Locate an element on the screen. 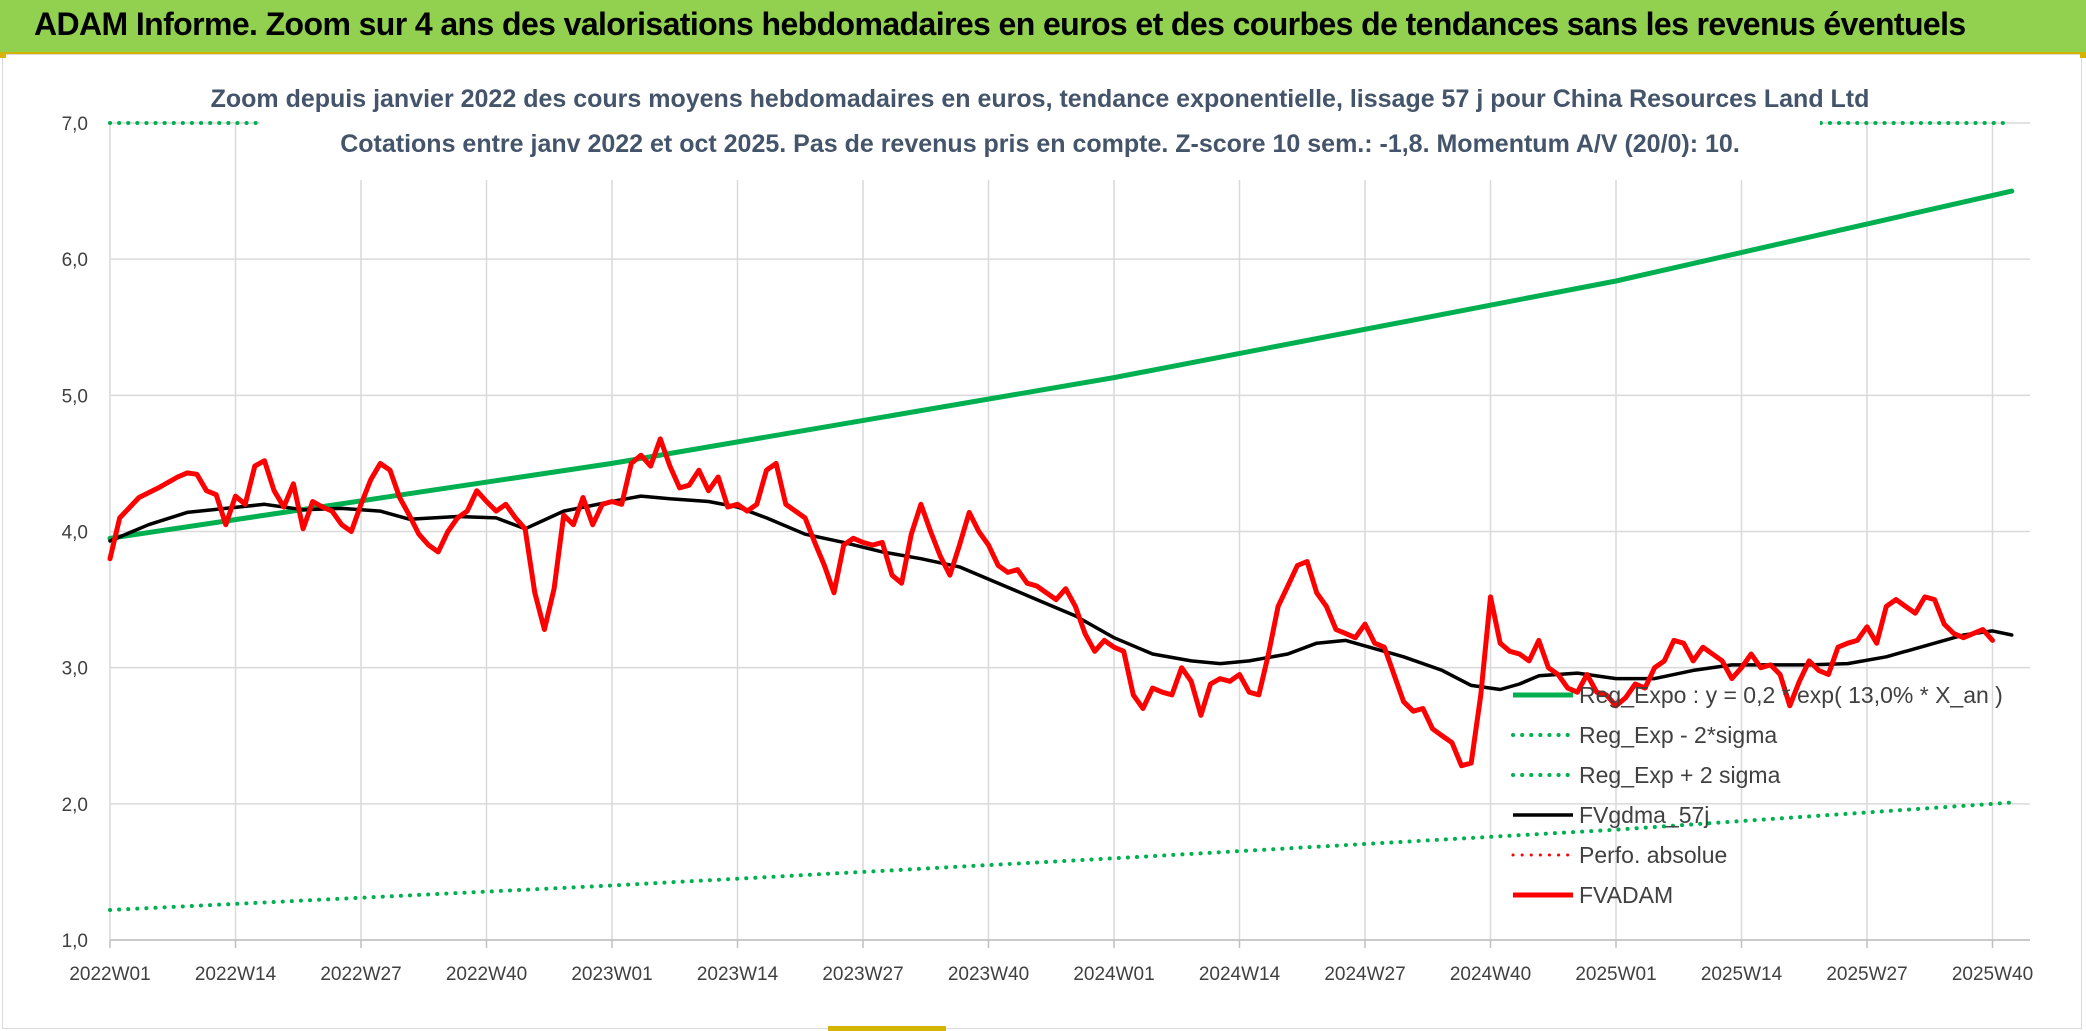 This screenshot has width=2086, height=1031. y-tick-label: 5,0 is located at coordinates (75, 396).